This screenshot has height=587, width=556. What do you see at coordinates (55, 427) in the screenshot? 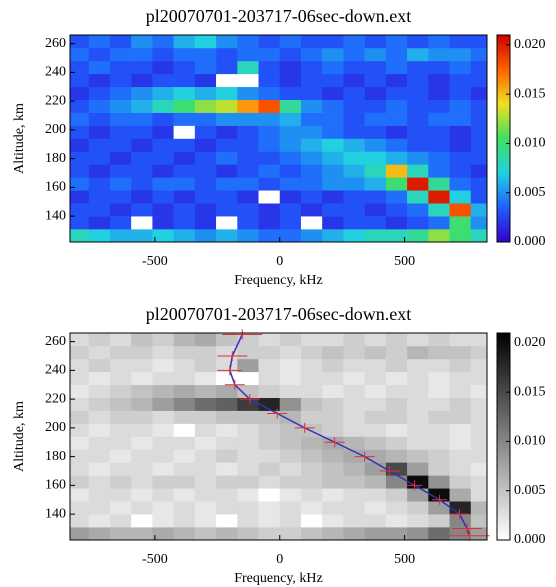
I see `y-tick-label: 200` at bounding box center [55, 427].